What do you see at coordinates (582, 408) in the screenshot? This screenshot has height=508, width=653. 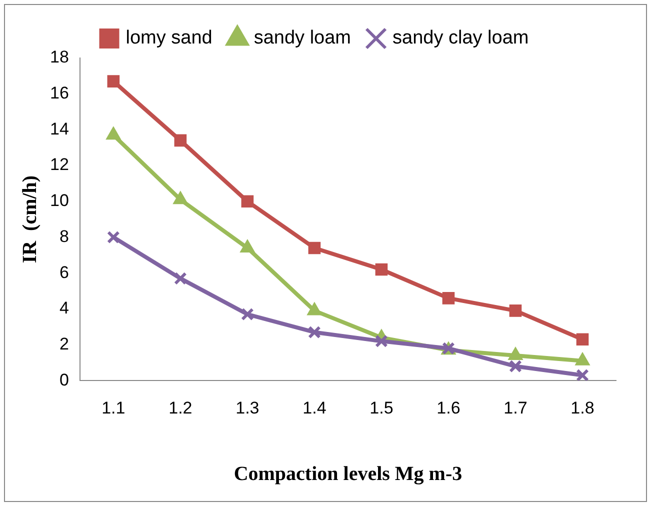 I see `x-tick-label: 1.8` at bounding box center [582, 408].